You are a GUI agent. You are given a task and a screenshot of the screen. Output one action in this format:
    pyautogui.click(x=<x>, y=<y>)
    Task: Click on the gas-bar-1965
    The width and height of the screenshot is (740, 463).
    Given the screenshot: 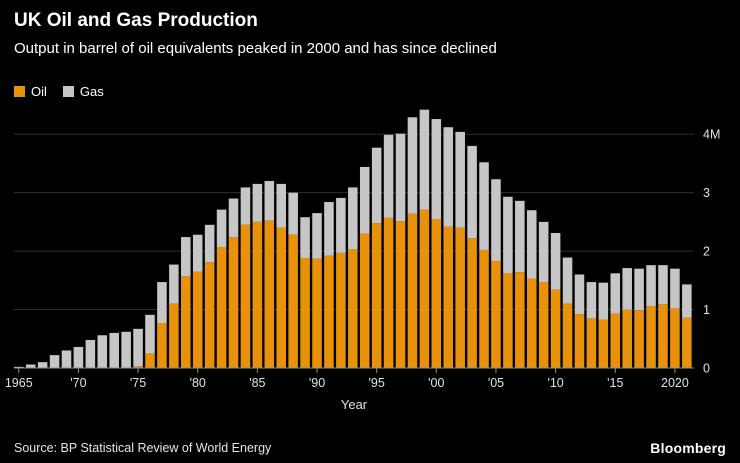 What is the action you would take?
    pyautogui.click(x=19, y=367)
    